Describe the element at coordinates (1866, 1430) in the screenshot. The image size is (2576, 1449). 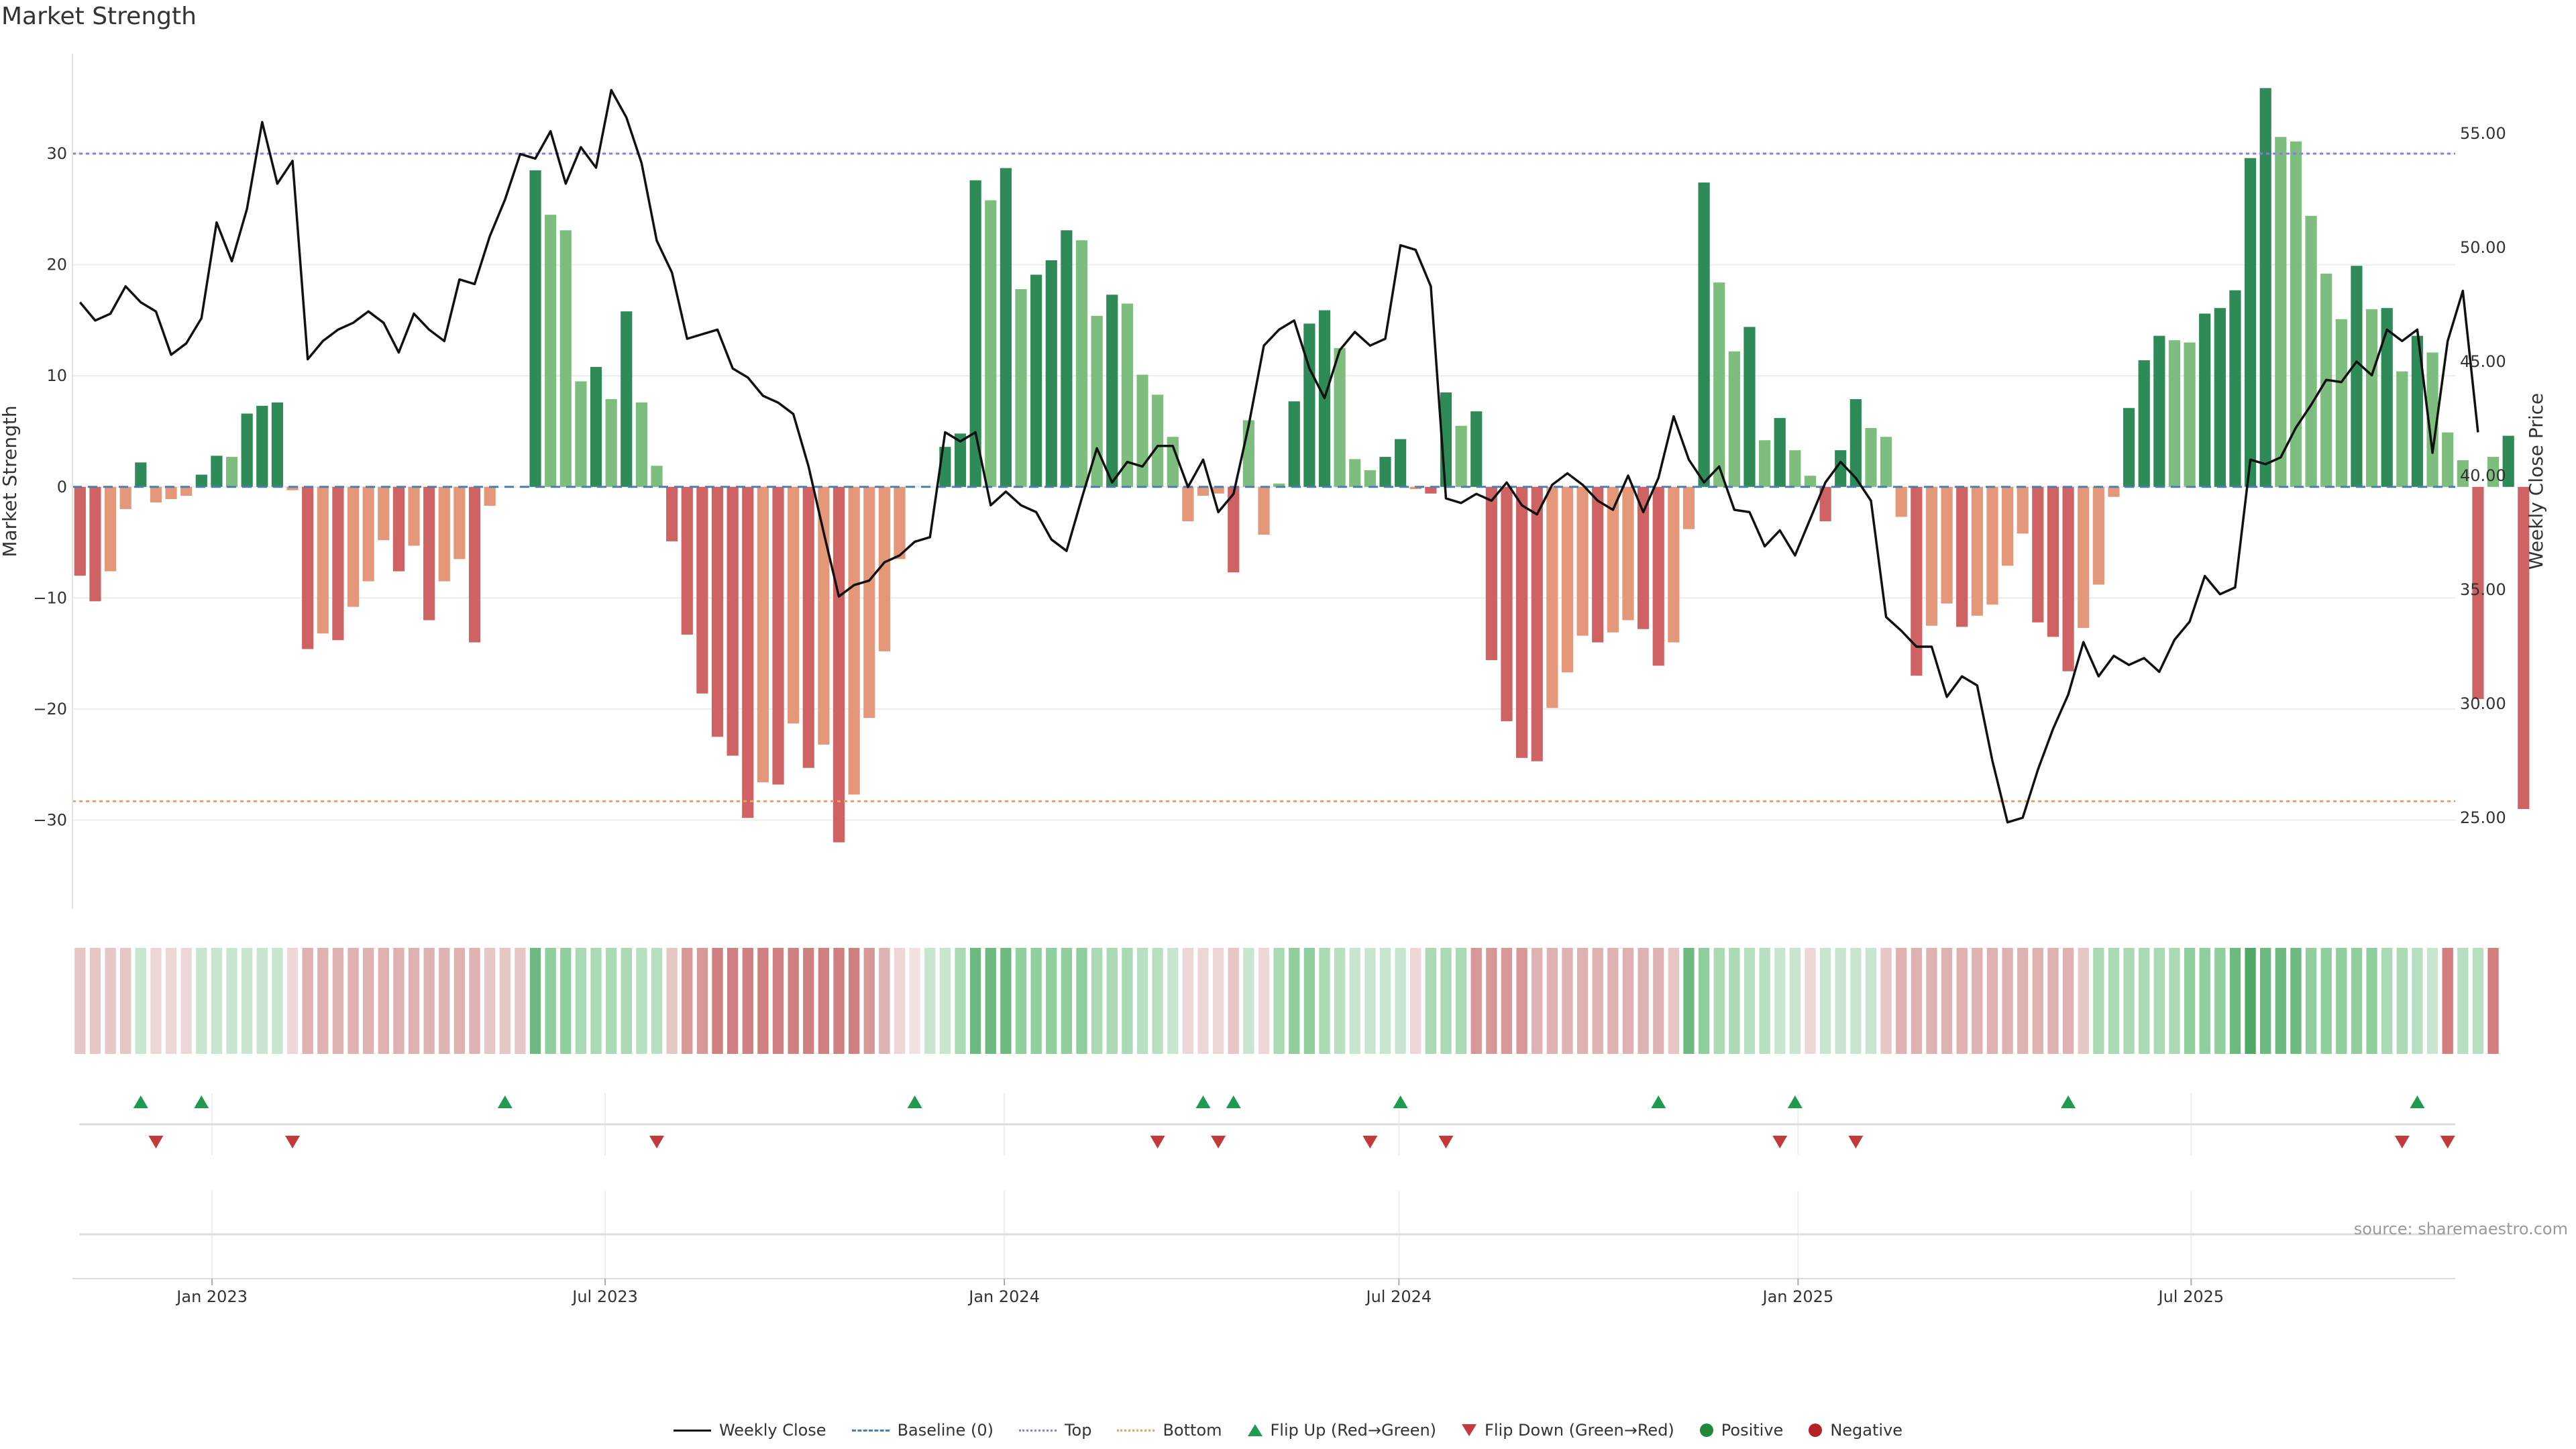
I see `legend-label: Negative` at that location.